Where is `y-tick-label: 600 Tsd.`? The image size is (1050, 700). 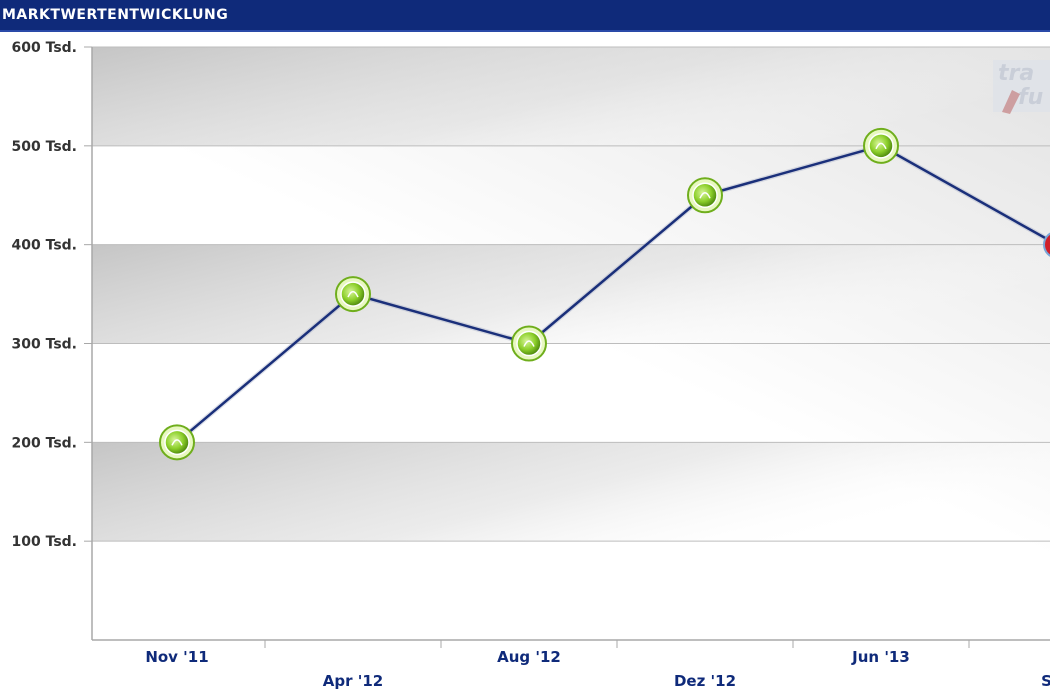 y-tick-label: 600 Tsd. is located at coordinates (44, 48).